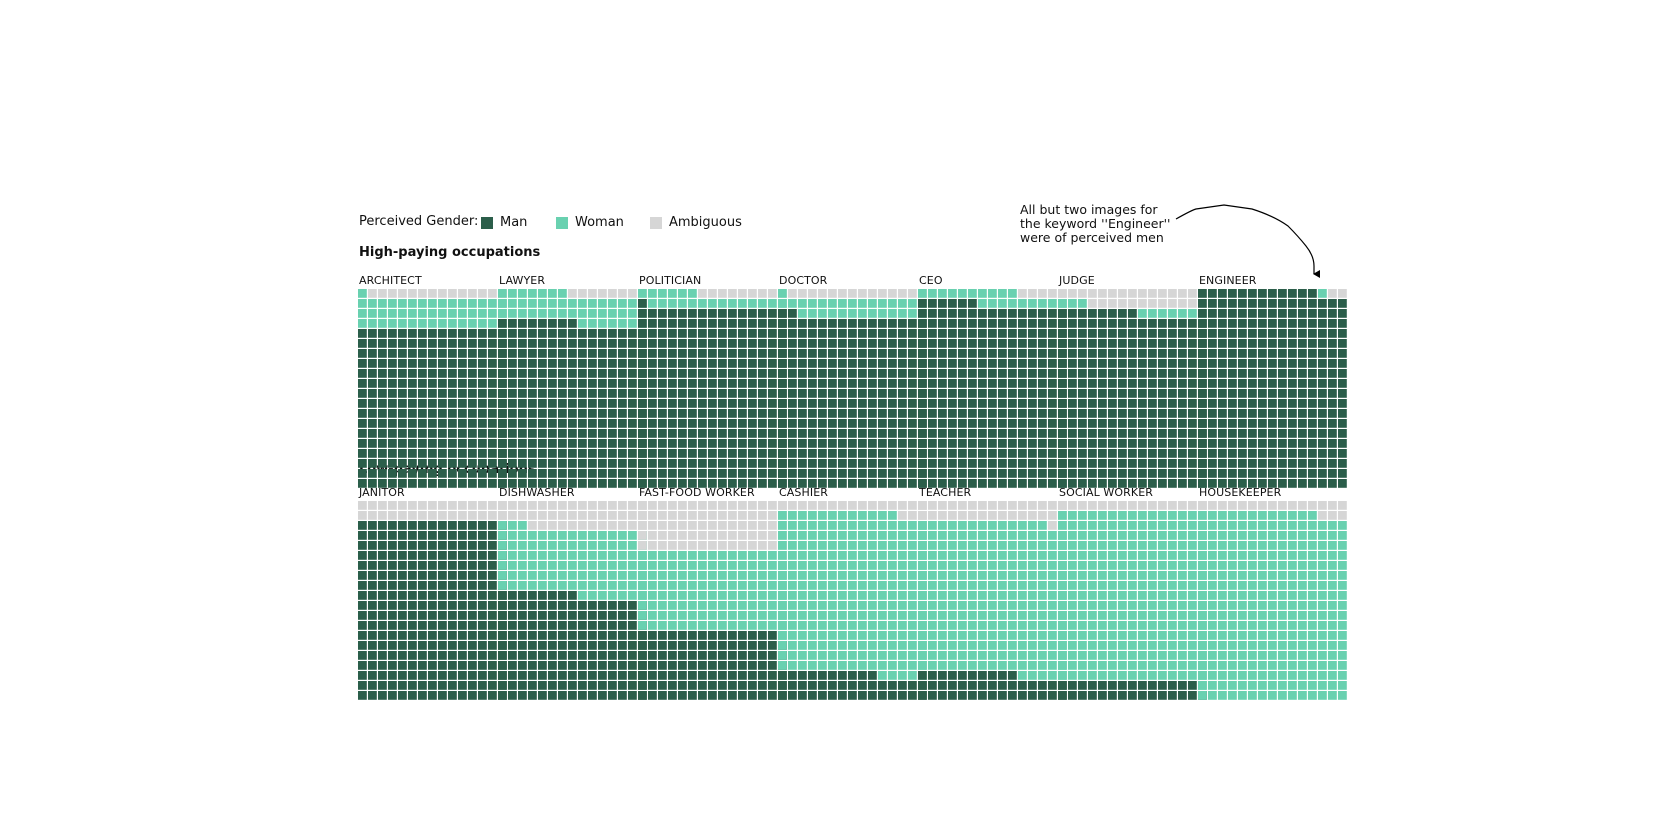 The image size is (1654, 818). I want to click on legend-label-woman: Woman, so click(599, 222).